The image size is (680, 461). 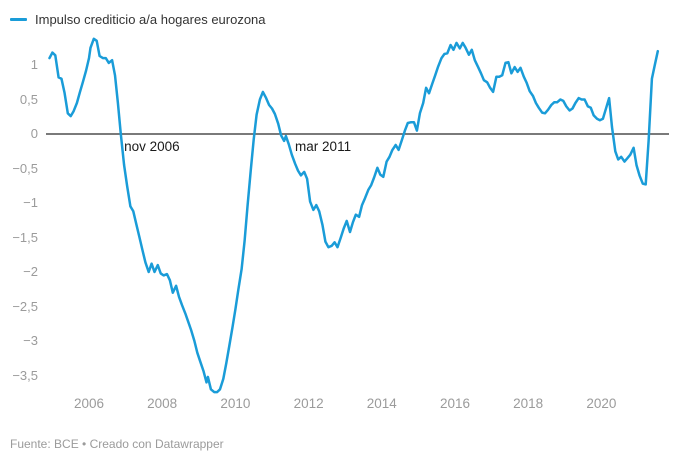 What do you see at coordinates (34, 64) in the screenshot?
I see `y-tick-label: 1` at bounding box center [34, 64].